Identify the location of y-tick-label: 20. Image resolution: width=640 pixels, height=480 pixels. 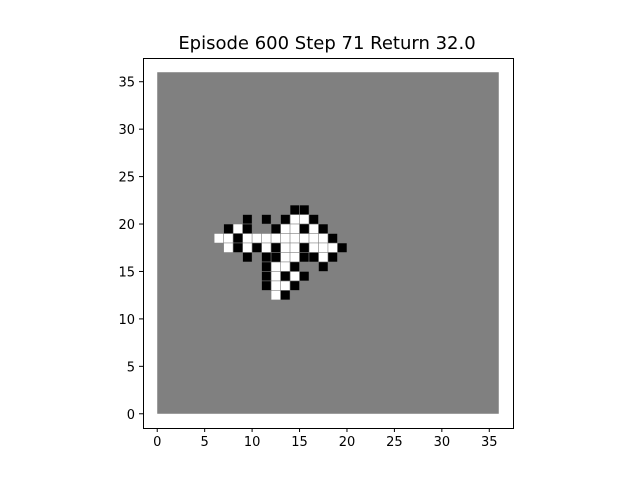
(126, 225).